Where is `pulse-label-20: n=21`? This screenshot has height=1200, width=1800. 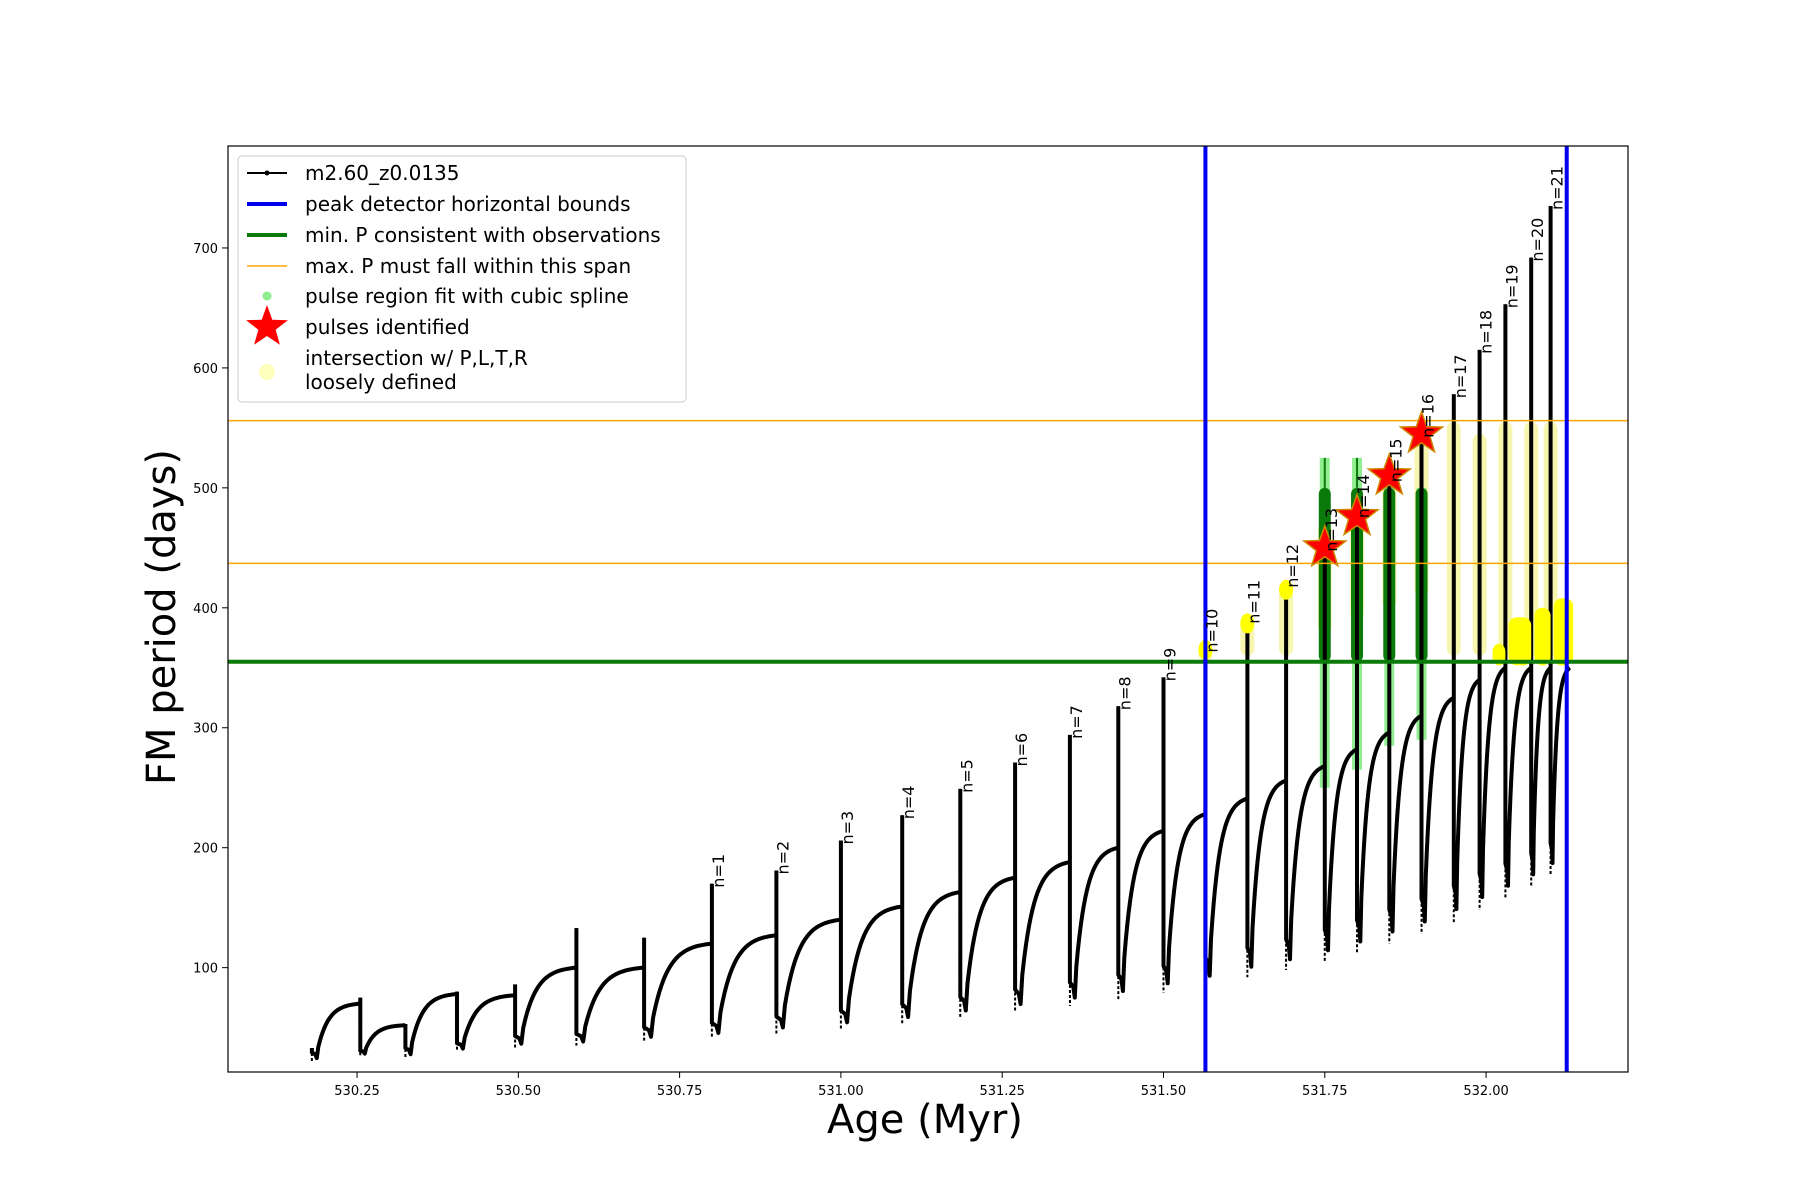
pulse-label-20: n=21 is located at coordinates (1557, 188).